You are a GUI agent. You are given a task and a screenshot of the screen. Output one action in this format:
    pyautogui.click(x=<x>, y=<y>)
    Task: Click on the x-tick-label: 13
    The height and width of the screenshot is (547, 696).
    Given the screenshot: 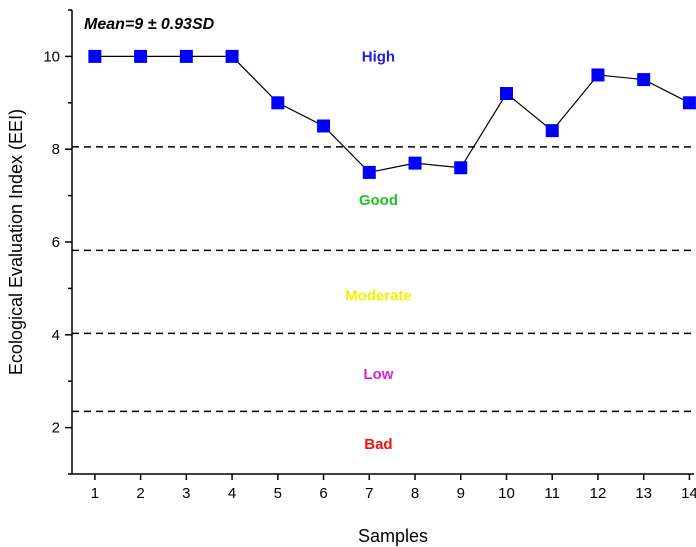 What is the action you would take?
    pyautogui.click(x=643, y=493)
    